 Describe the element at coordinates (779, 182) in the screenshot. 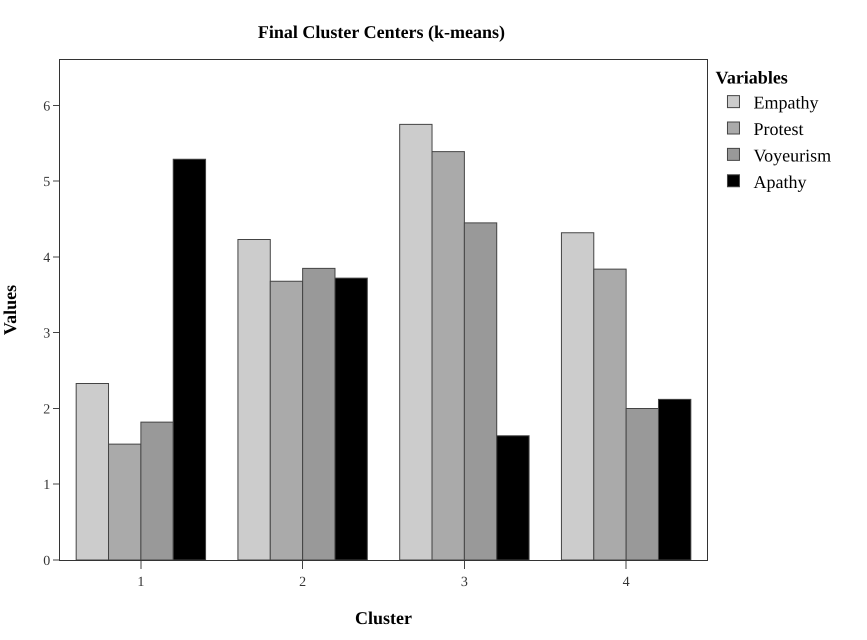

I see `legend-label: Apathy` at that location.